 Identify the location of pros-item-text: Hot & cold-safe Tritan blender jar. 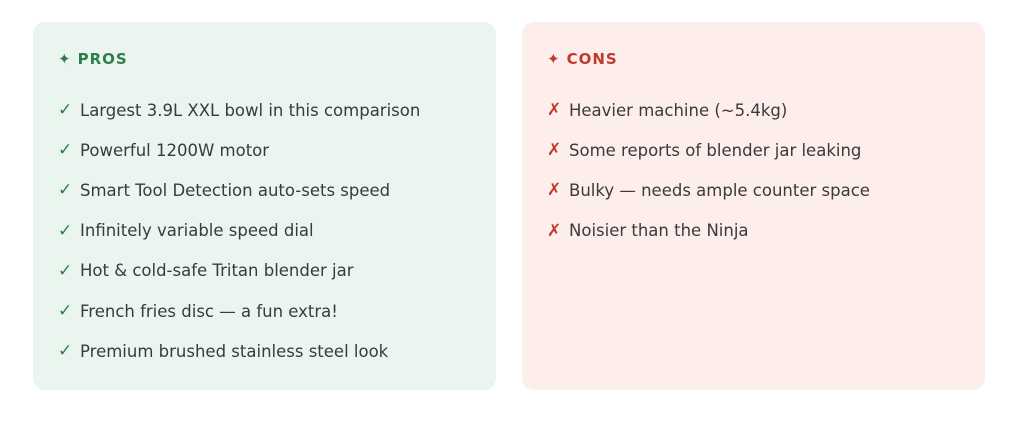
(217, 271).